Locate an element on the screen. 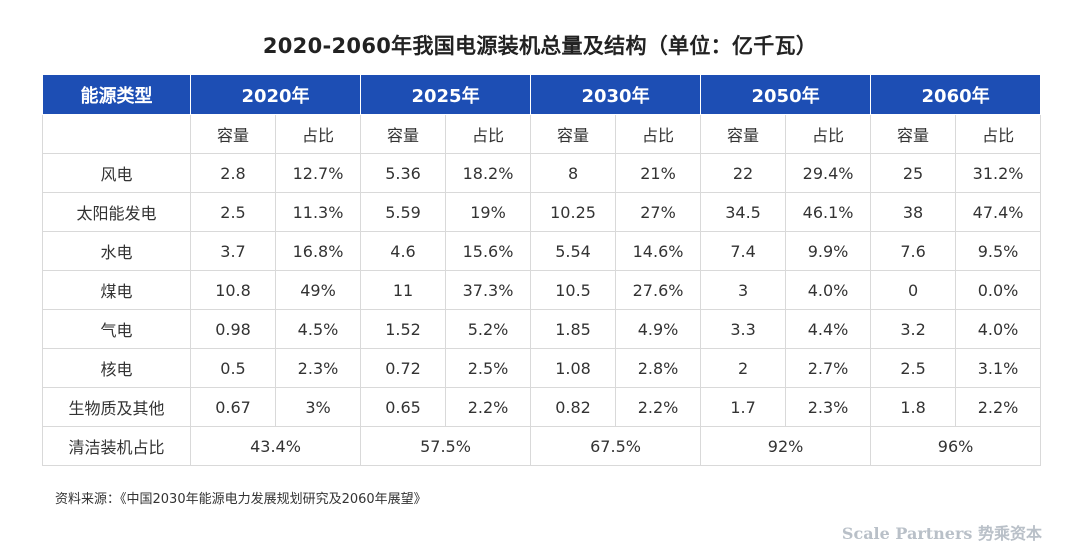 Image resolution: width=1080 pixels, height=554 pixels. capacity-cell: 3.7 is located at coordinates (233, 251).